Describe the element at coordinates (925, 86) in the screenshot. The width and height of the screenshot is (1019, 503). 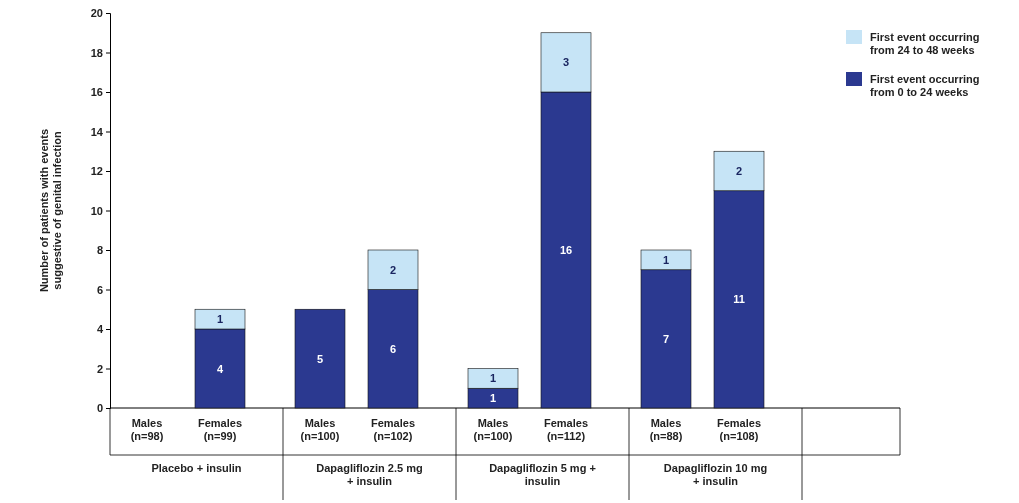
I see `legend-label: First event occurring from 0 to 24 weeks` at that location.